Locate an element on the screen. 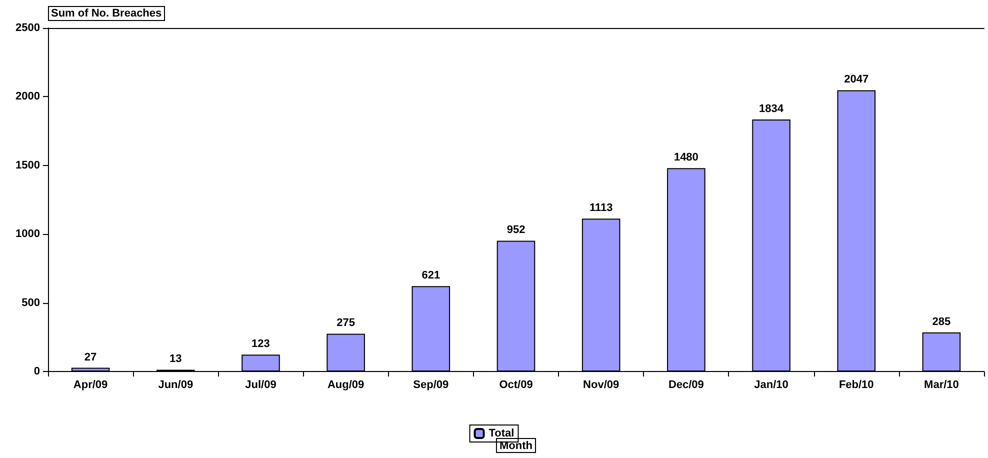 The height and width of the screenshot is (458, 988). data-label: 285 is located at coordinates (941, 322).